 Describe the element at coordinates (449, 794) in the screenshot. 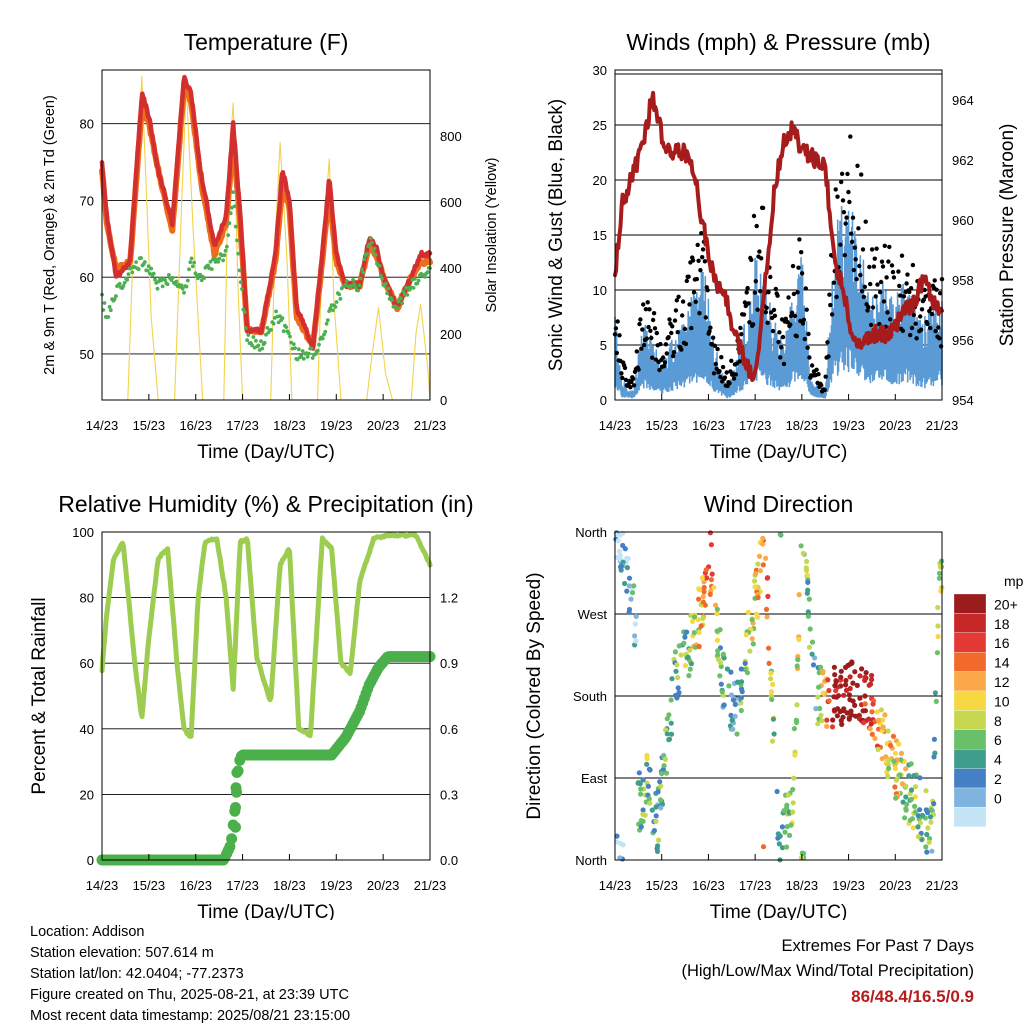

I see `y2-tick-label-2-1: 0.3` at that location.